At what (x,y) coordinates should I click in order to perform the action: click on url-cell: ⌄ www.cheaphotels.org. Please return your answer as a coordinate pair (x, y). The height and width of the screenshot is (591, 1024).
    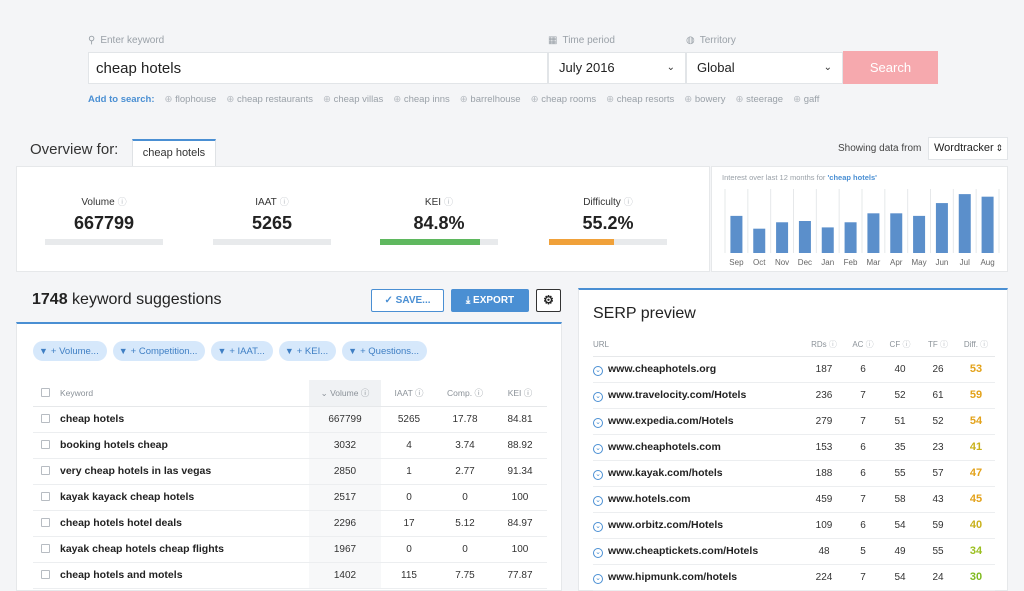
    Looking at the image, I should click on (698, 369).